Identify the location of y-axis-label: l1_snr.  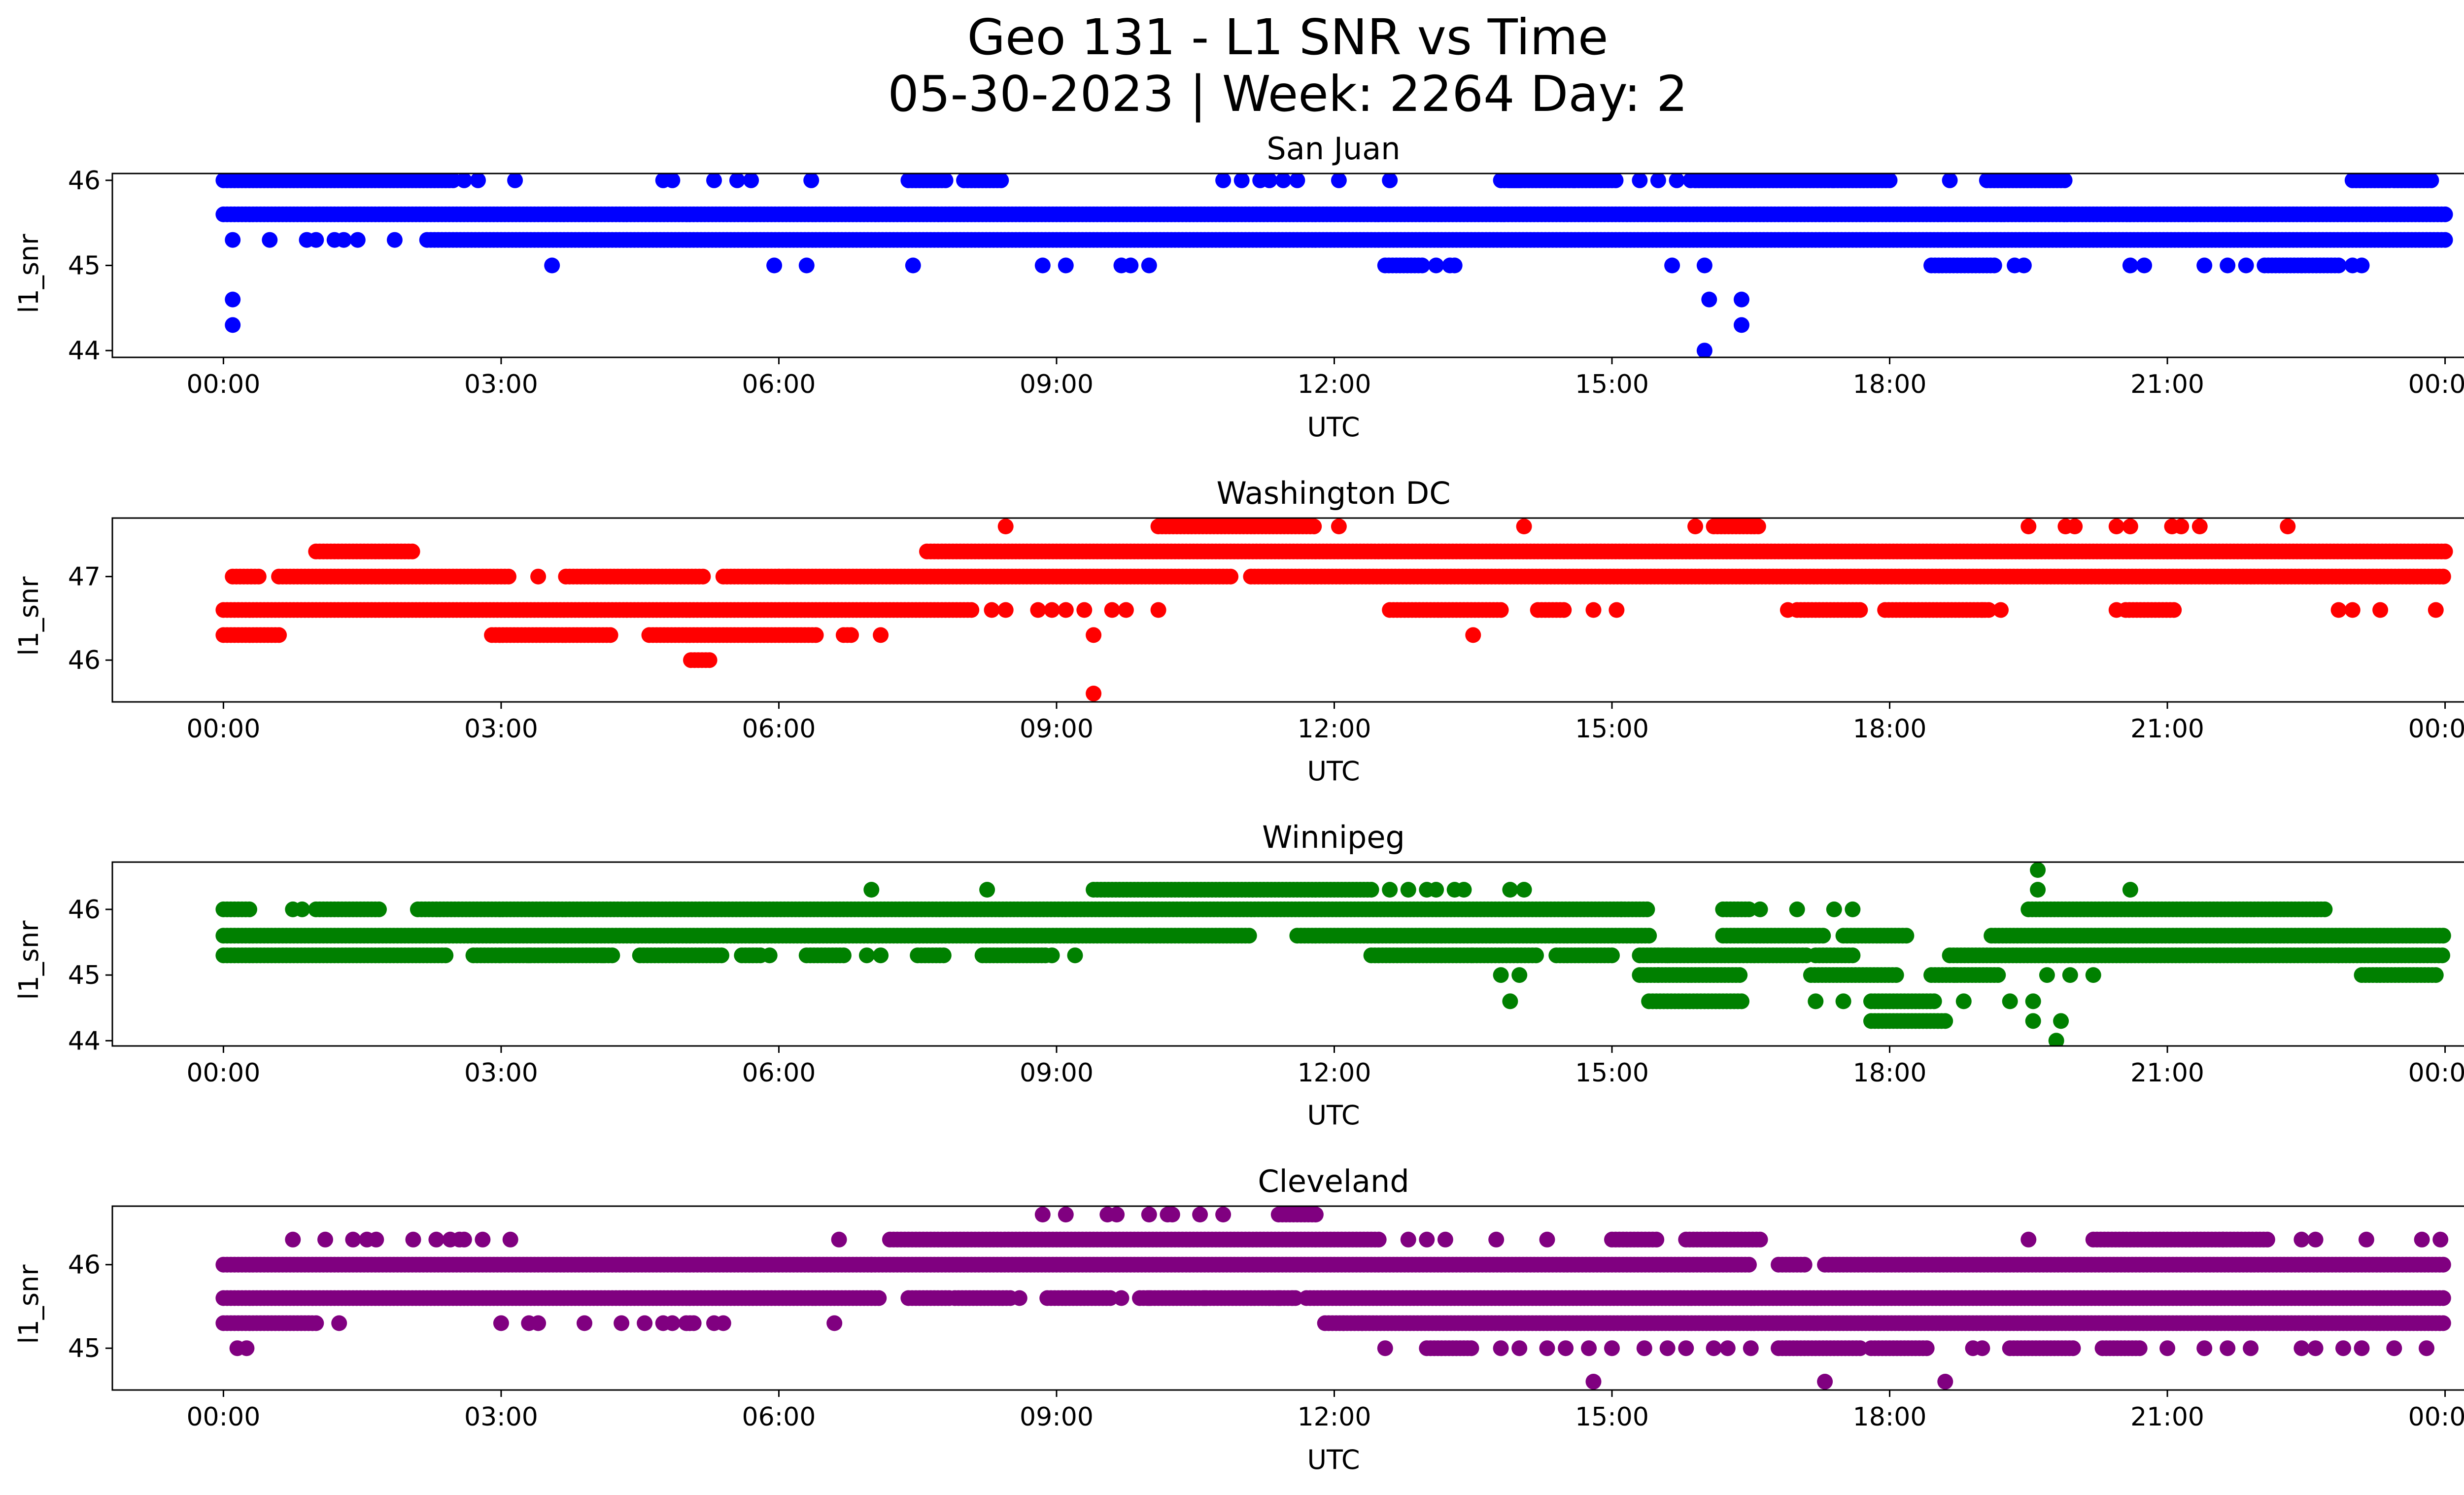
(28, 616).